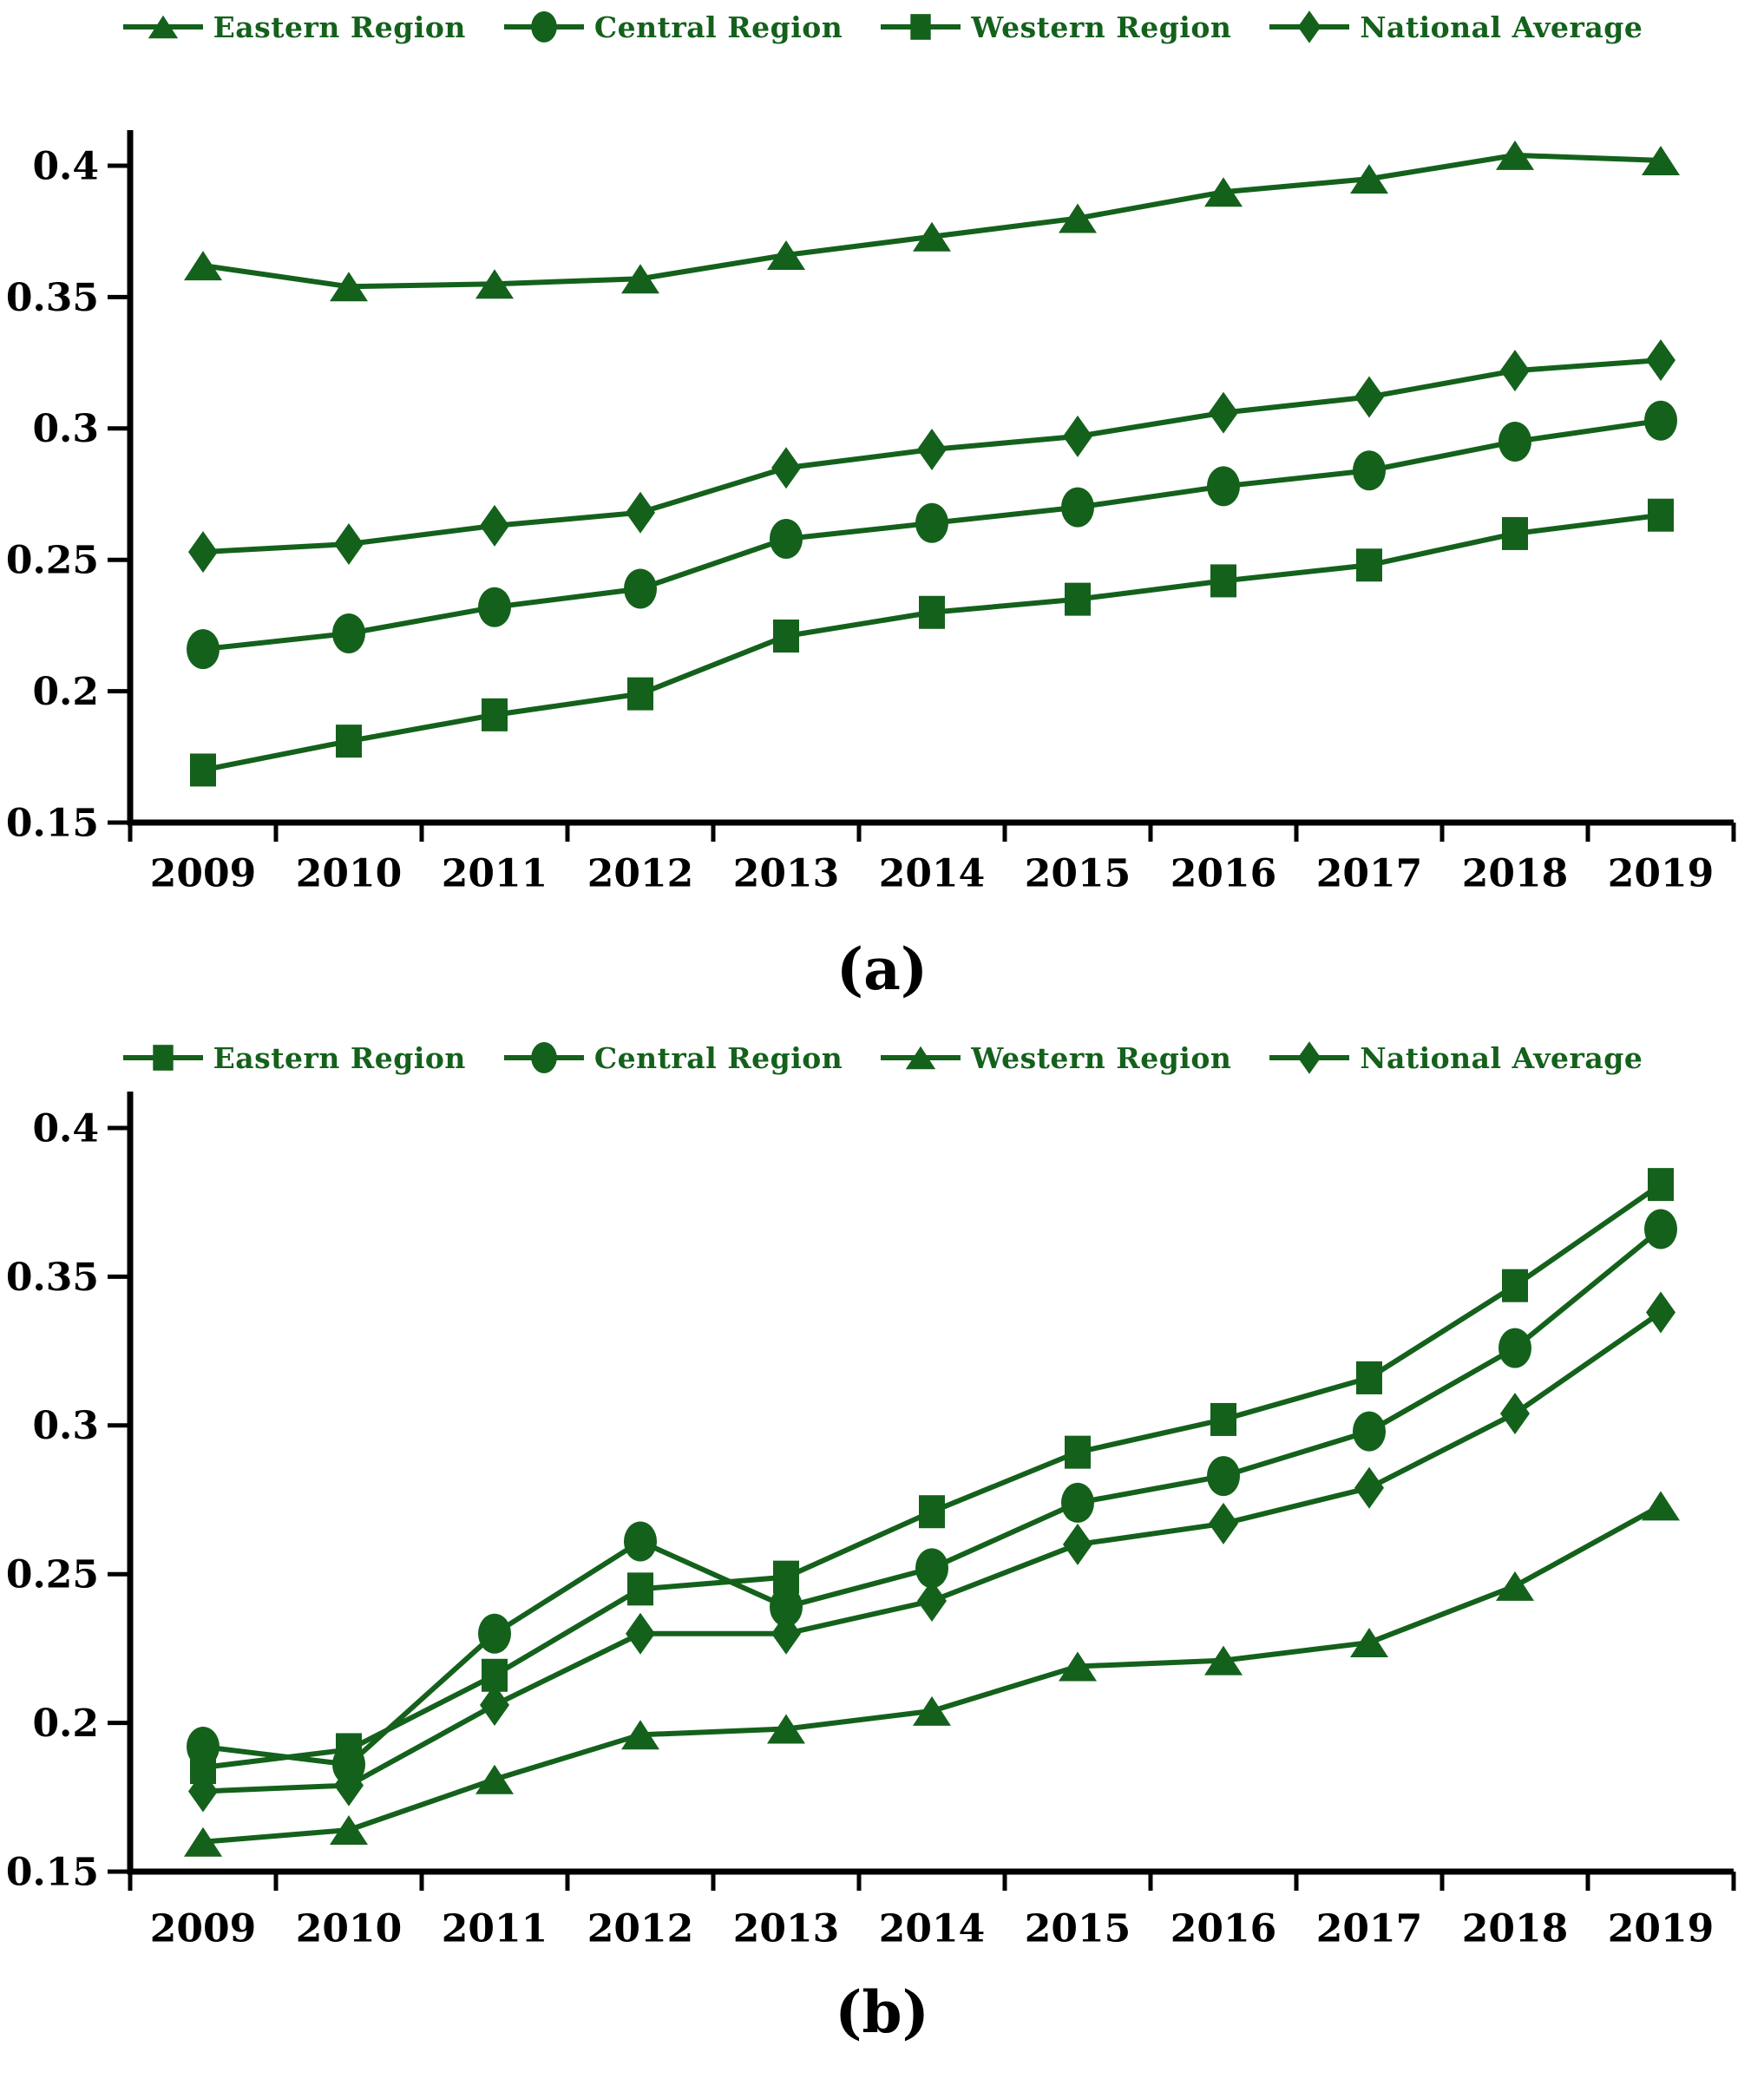 This screenshot has height=2092, width=1764. I want to click on figure-b-caption: (b), so click(882, 2012).